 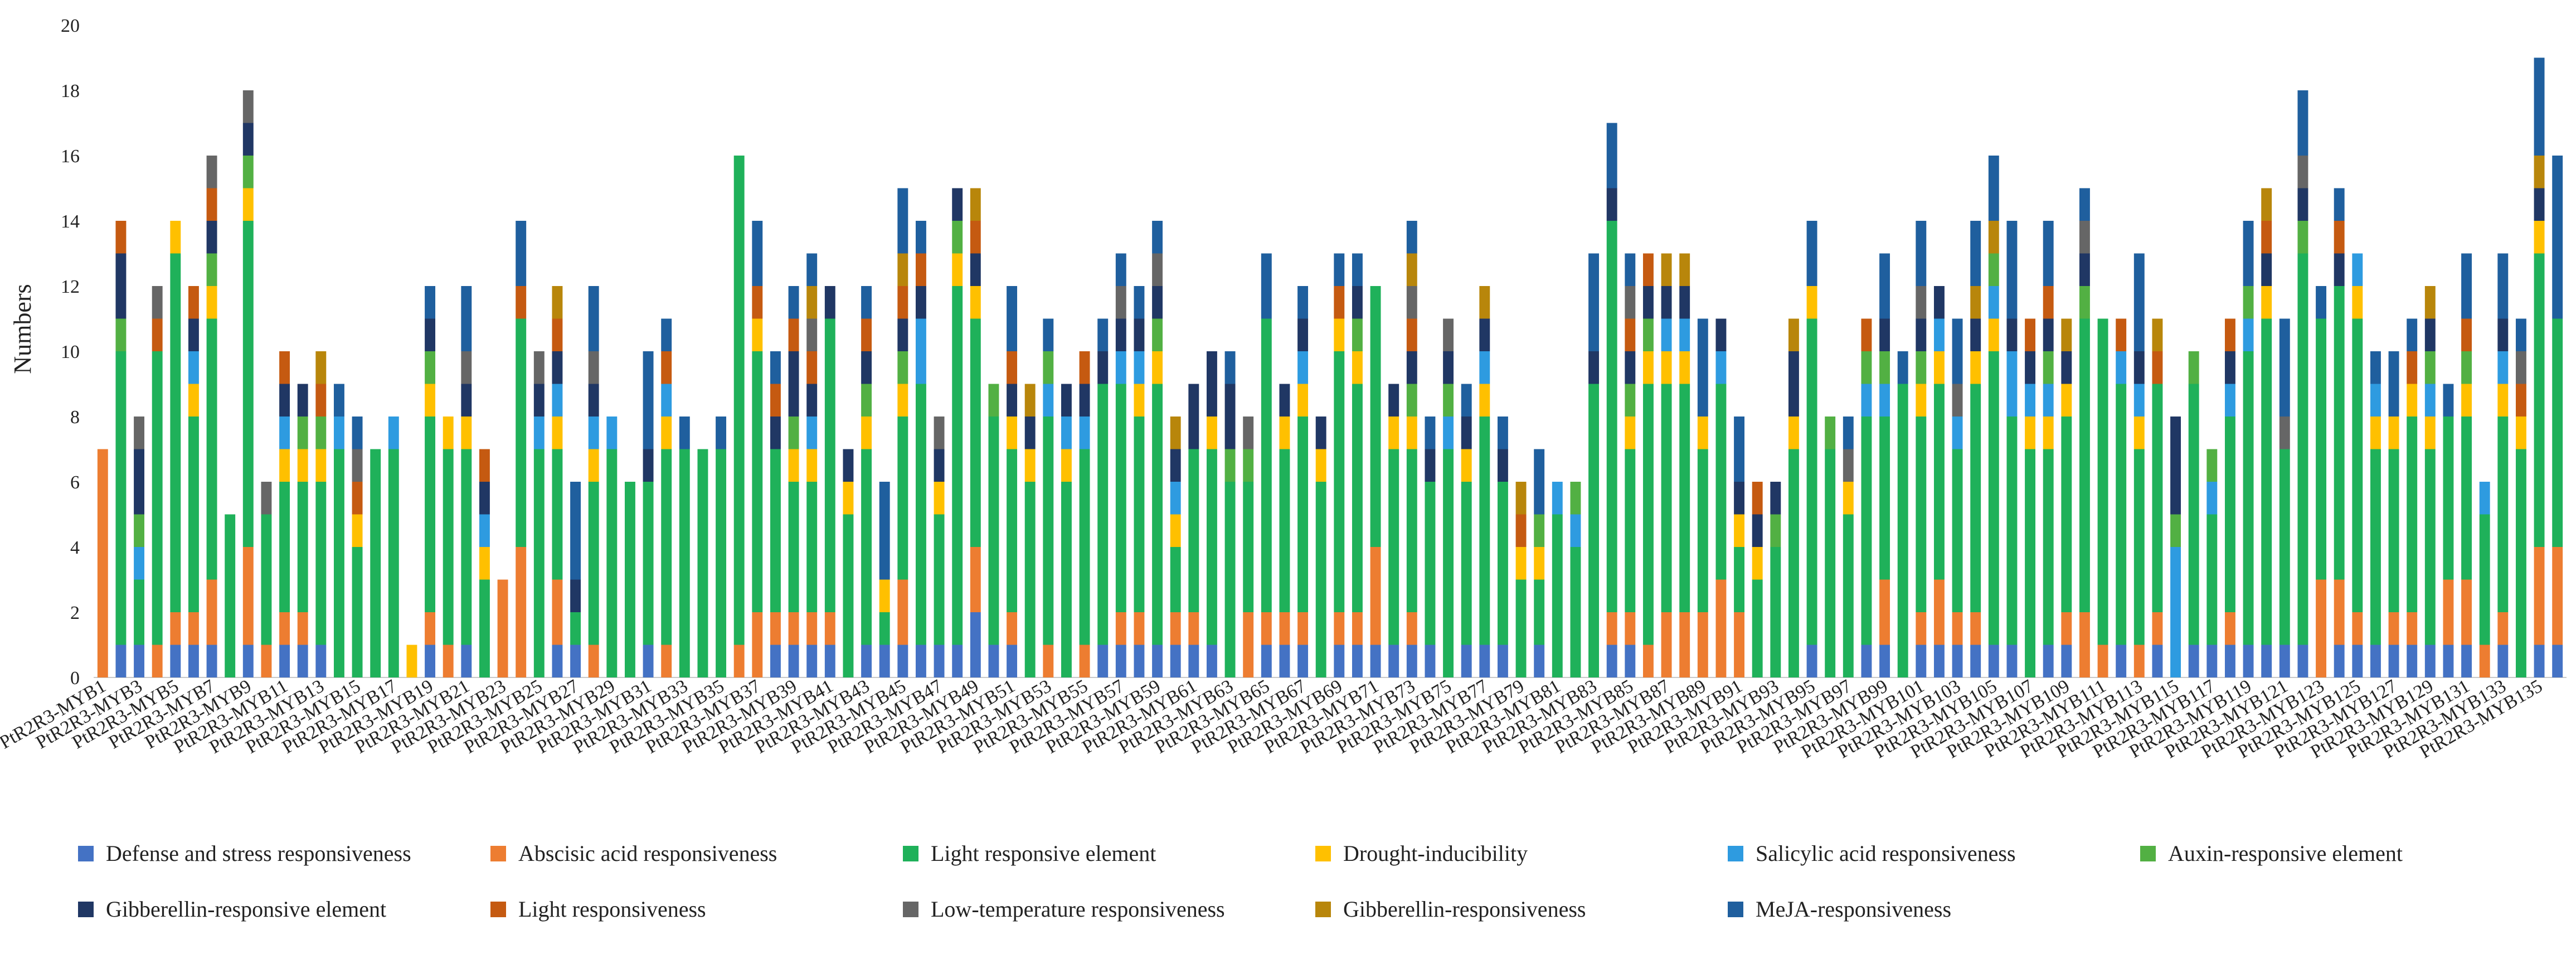 What do you see at coordinates (22, 329) in the screenshot?
I see `y-axis-label: Numbers` at bounding box center [22, 329].